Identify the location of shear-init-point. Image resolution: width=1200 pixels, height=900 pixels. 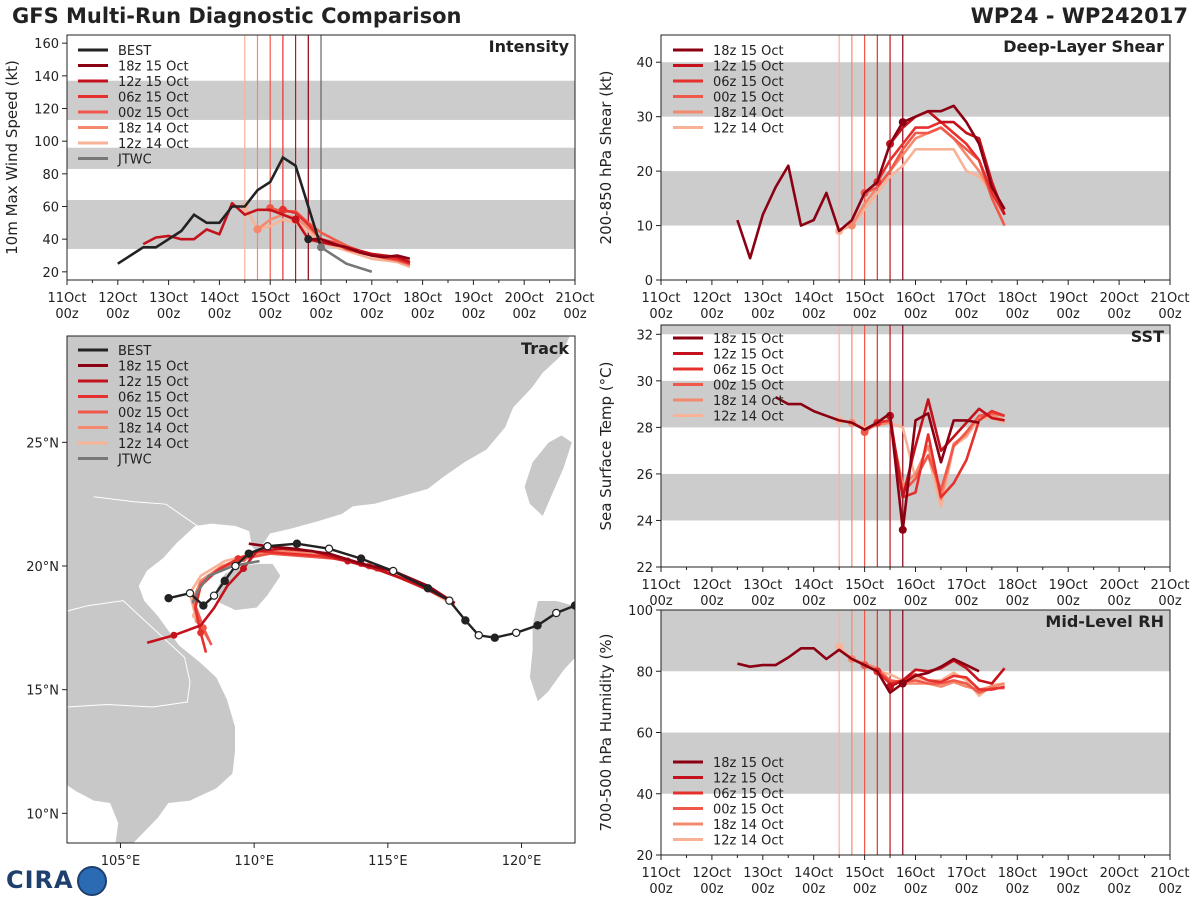
(902, 122).